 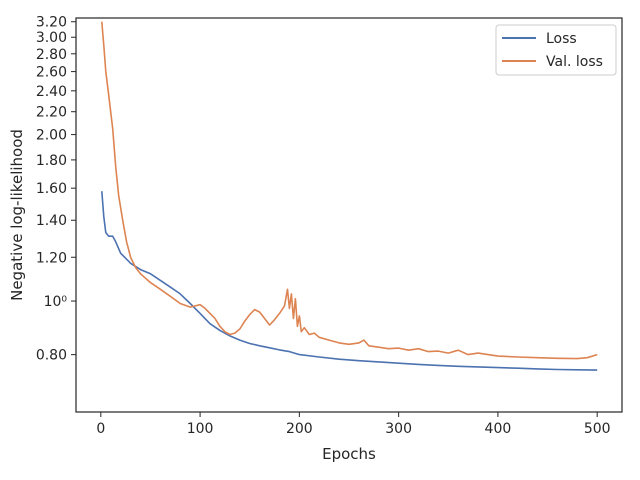 What do you see at coordinates (556, 50) in the screenshot?
I see `legend: Loss Val. loss` at bounding box center [556, 50].